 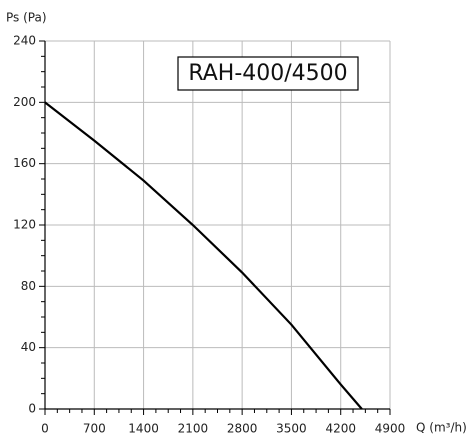 What do you see at coordinates (45, 429) in the screenshot?
I see `x-tick-label: 0` at bounding box center [45, 429].